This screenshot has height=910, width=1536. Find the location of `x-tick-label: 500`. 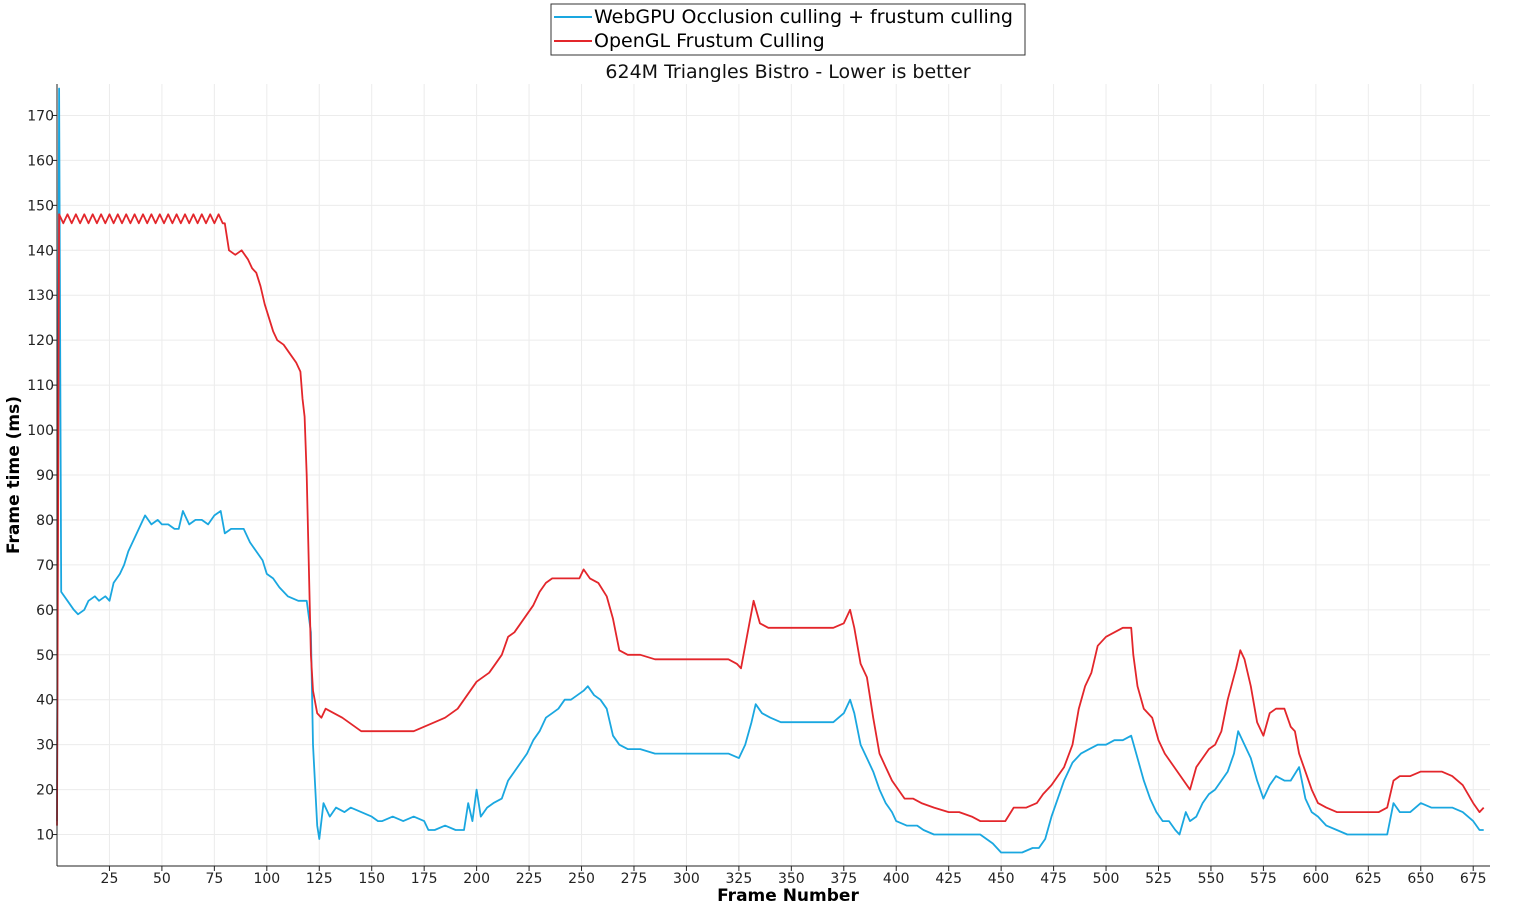

x-tick-label: 500 is located at coordinates (1106, 879).